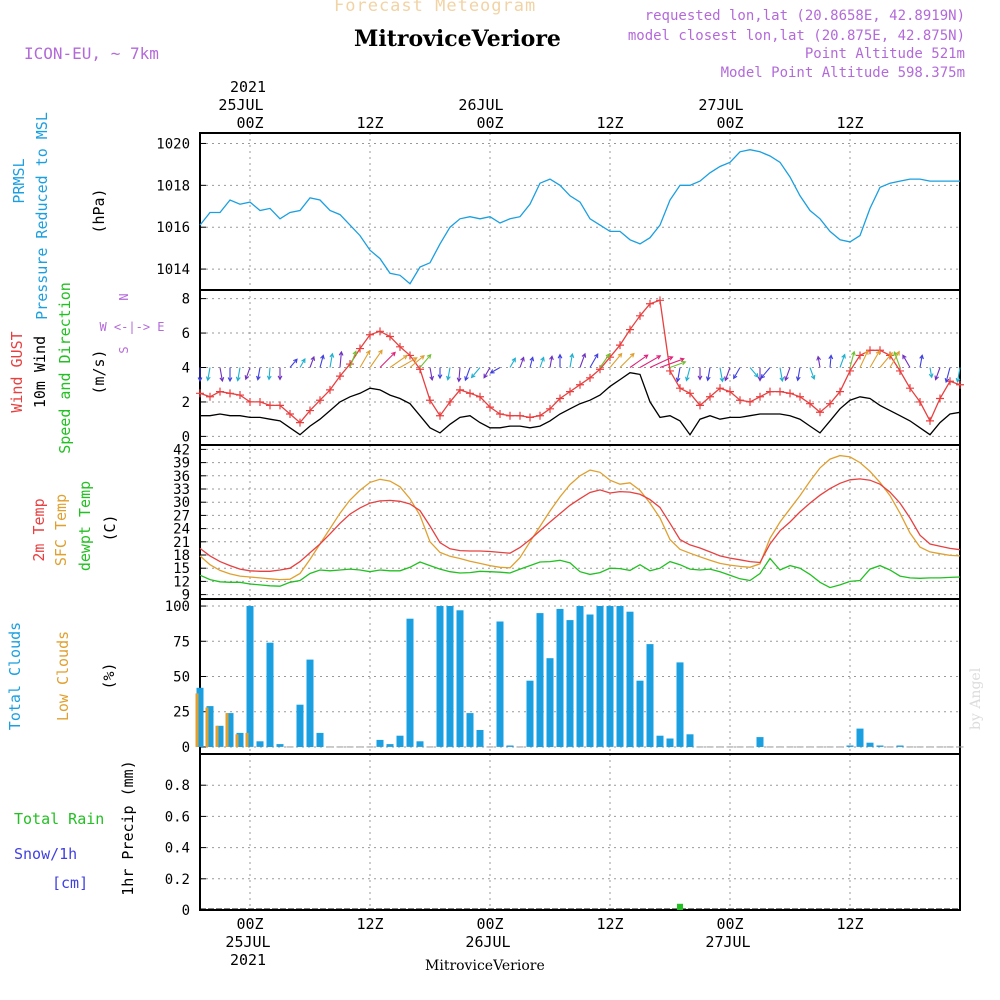 This screenshot has height=1000, width=1000. I want to click on ytick-label: 15, so click(181, 569).